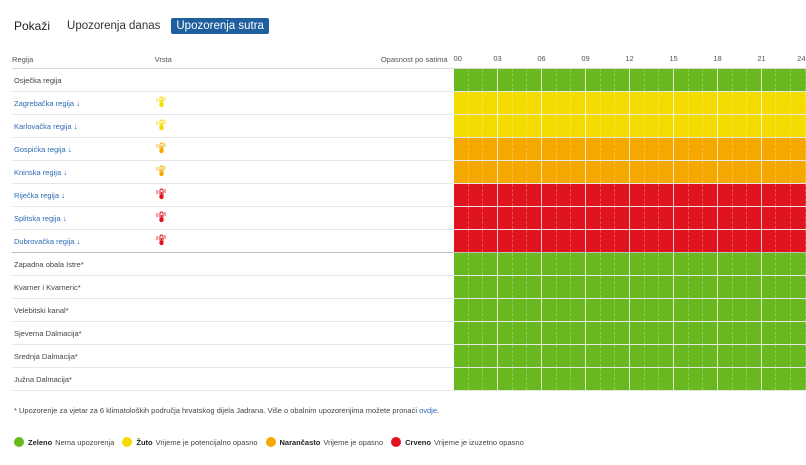  Describe the element at coordinates (478, 442) in the screenshot. I see `legend-level-description: Vrijeme je izuzetno opasno` at that location.